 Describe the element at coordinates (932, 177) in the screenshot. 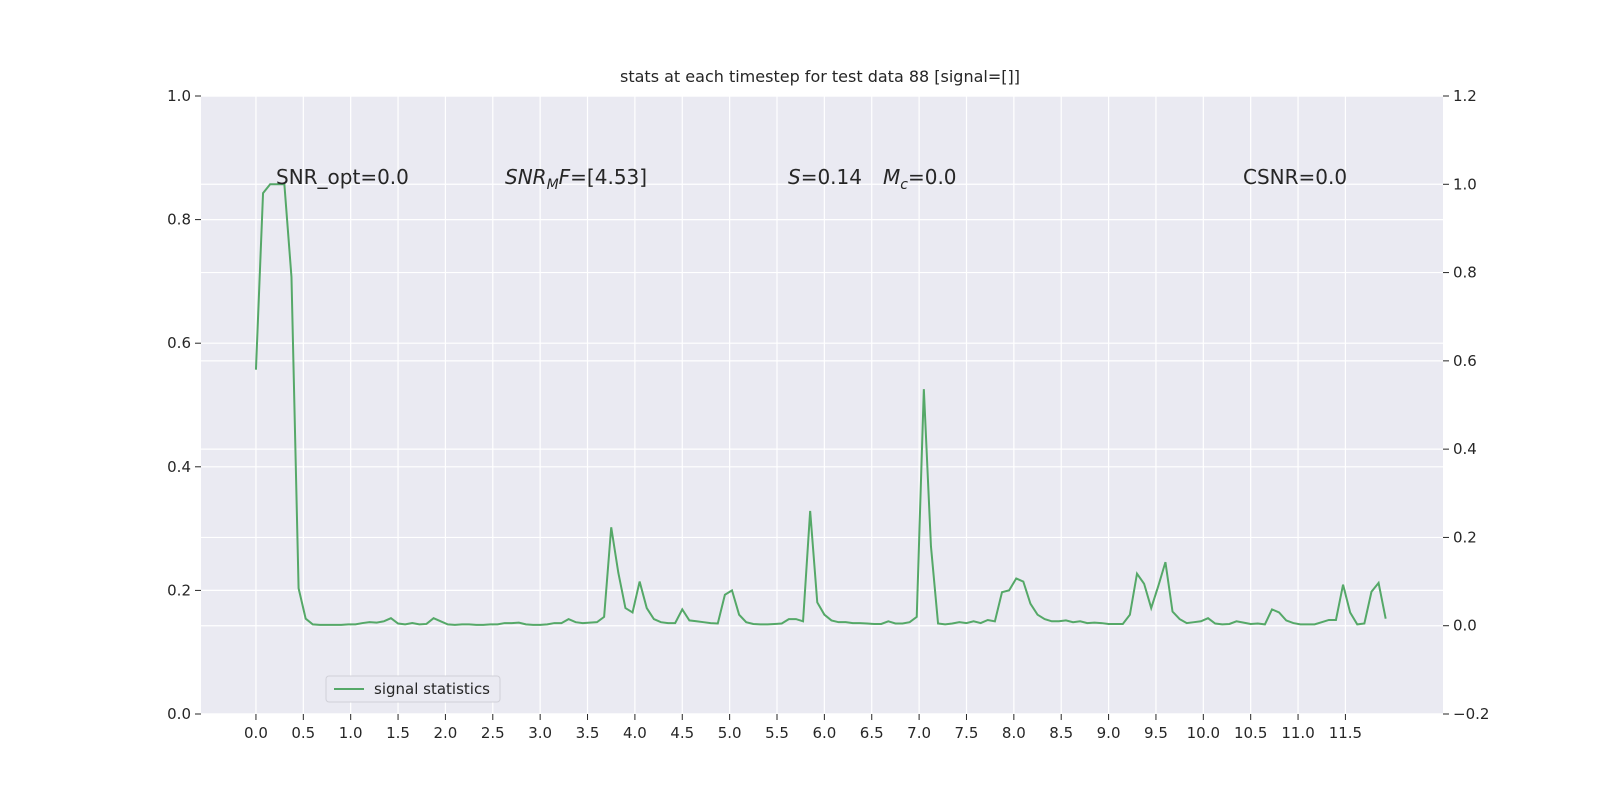

I see `annotation-run: =0.0` at that location.